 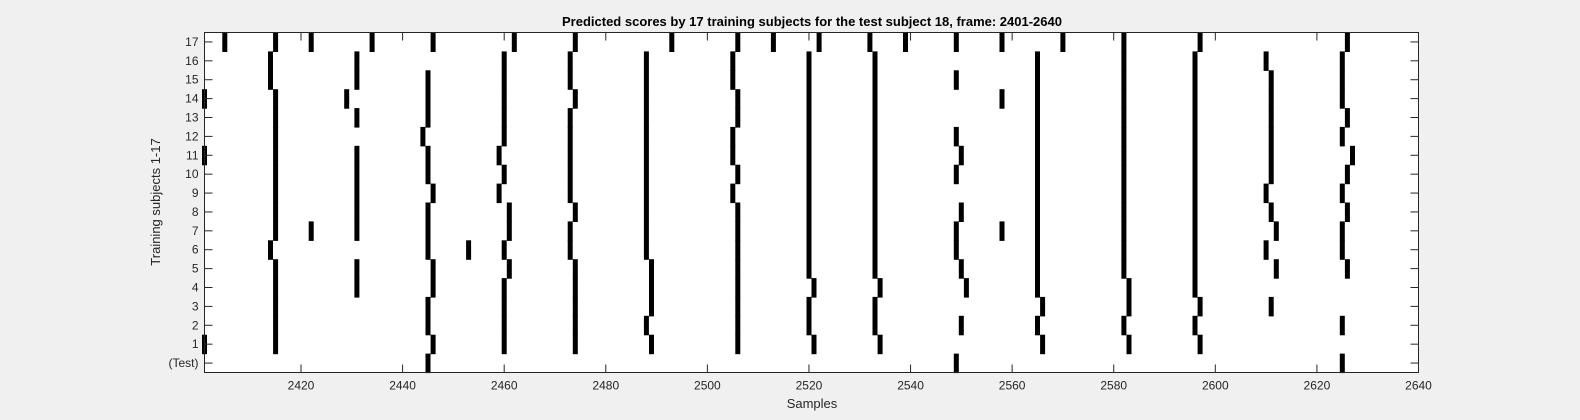 What do you see at coordinates (1317, 386) in the screenshot?
I see `x-tick-label-10: 2620` at bounding box center [1317, 386].